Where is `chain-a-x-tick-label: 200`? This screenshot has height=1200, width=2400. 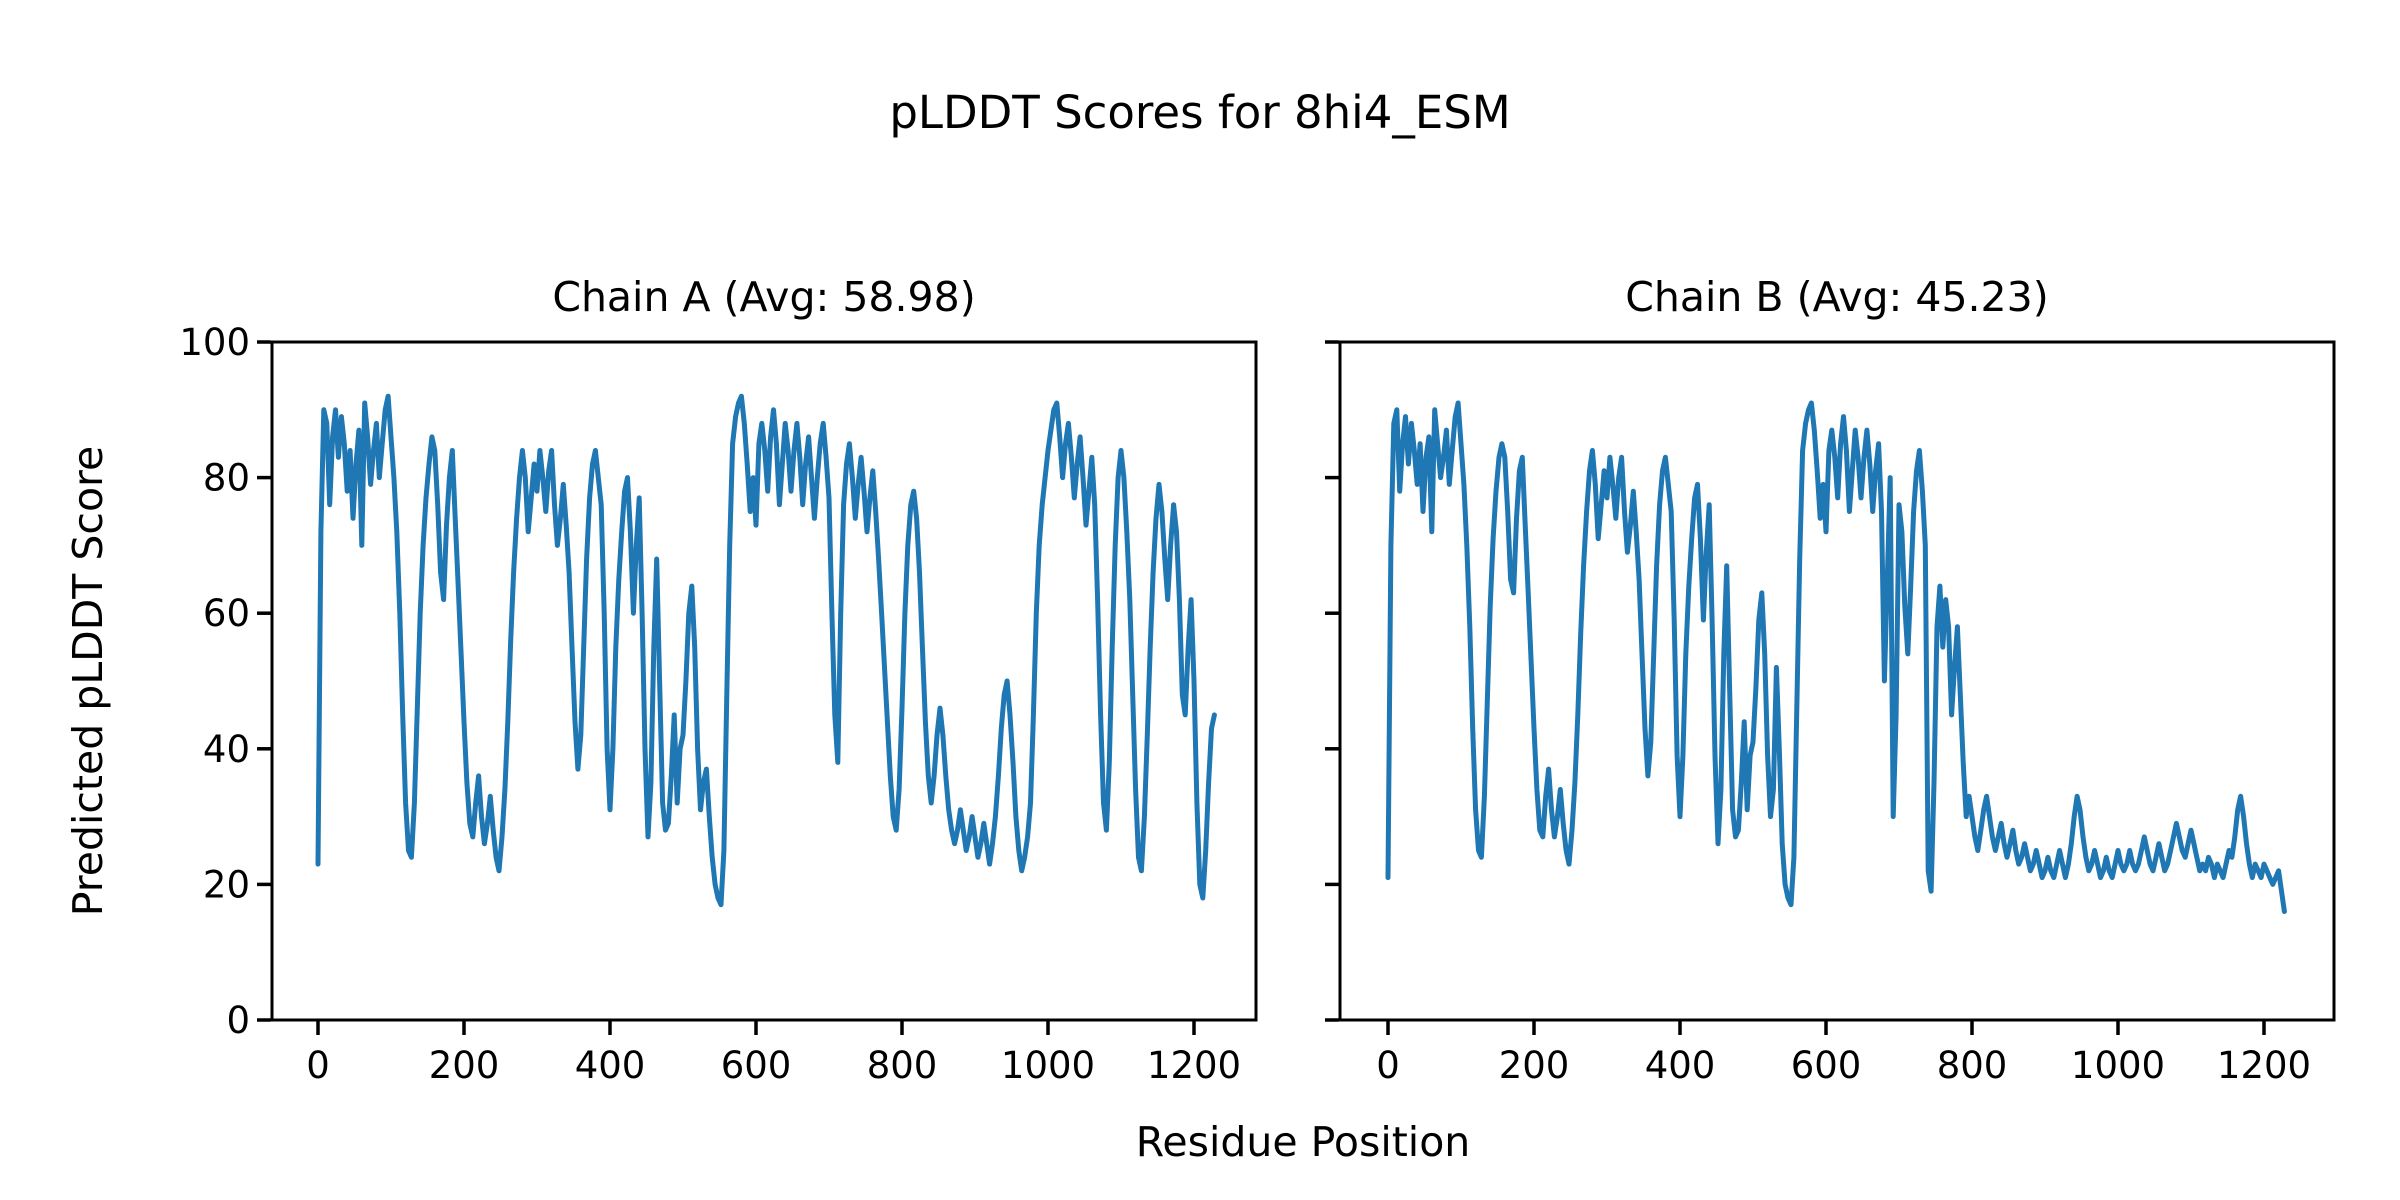 chain-a-x-tick-label: 200 is located at coordinates (464, 1065).